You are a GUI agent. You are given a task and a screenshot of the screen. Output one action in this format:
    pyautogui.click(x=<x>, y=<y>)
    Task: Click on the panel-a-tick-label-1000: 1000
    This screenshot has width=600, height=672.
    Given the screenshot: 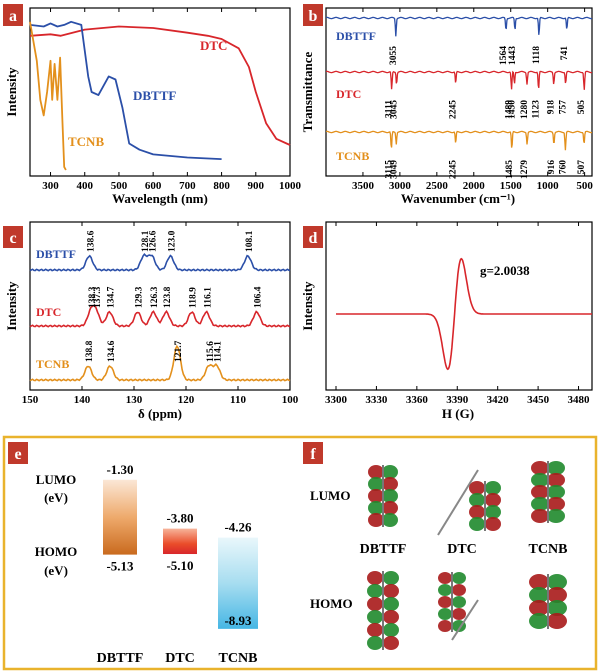 What is the action you would take?
    pyautogui.click(x=290, y=186)
    